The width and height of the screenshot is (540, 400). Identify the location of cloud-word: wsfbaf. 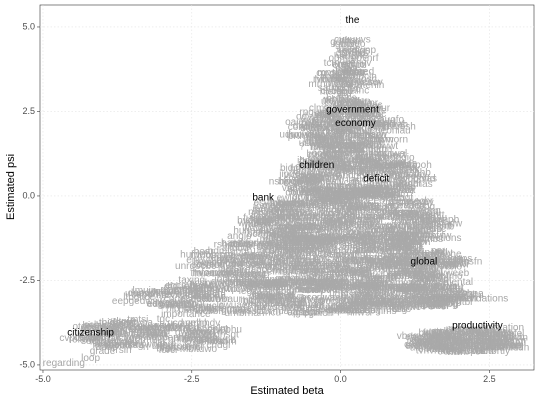
(403, 214).